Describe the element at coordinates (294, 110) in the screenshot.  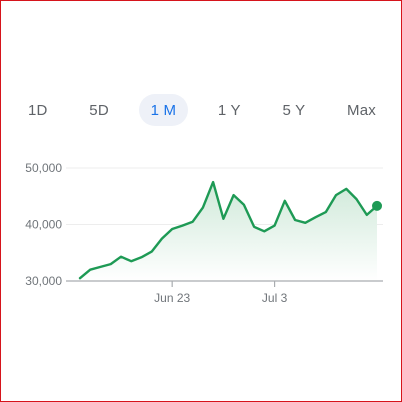
I see `range-tab-5y: 5 Y` at that location.